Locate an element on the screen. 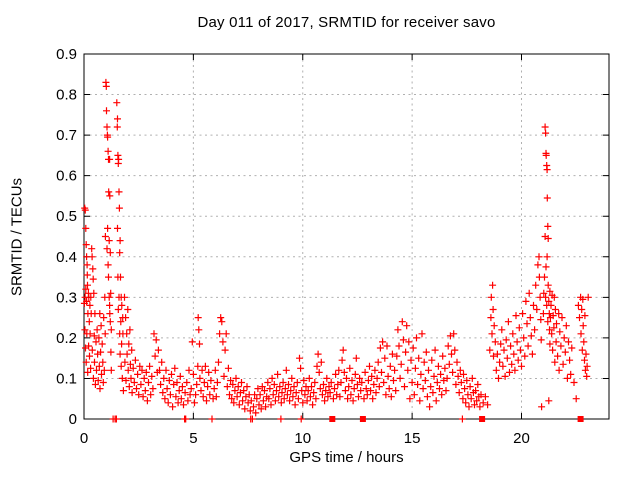 The width and height of the screenshot is (640, 480). x-tick-labels: 0 5 10 15 20 is located at coordinates (305, 438).